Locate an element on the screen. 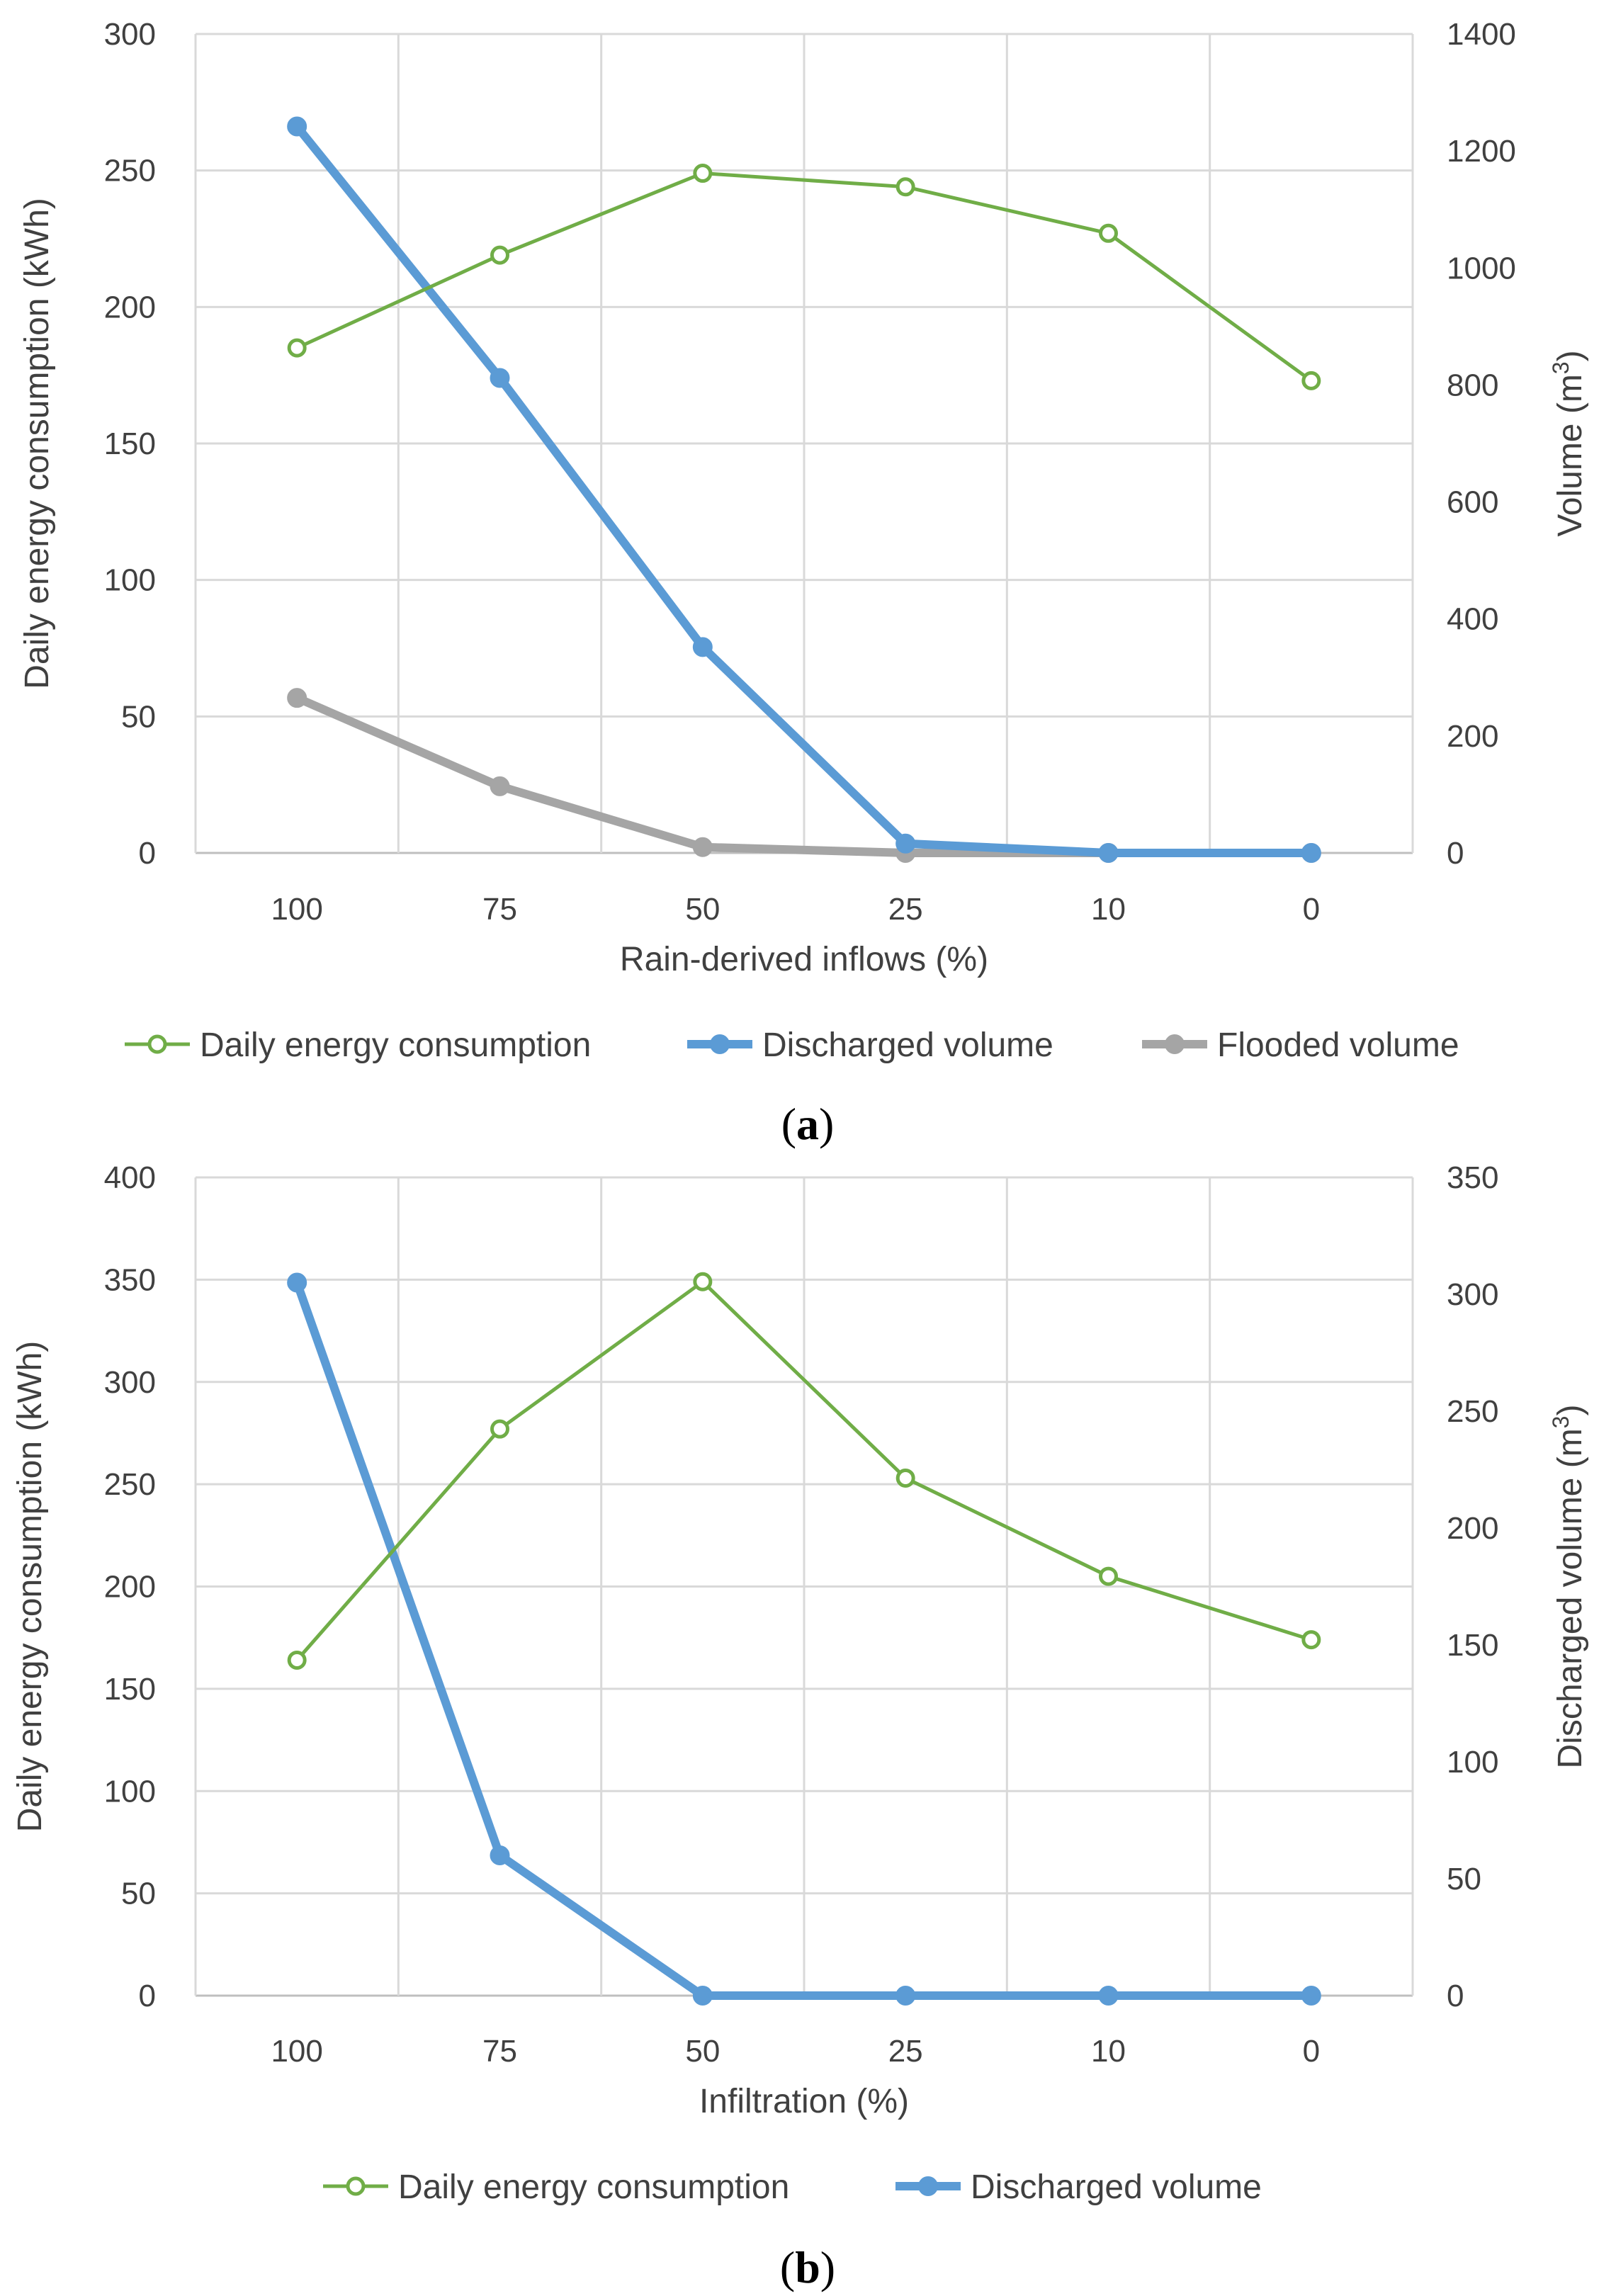 Image resolution: width=1616 pixels, height=2296 pixels. panel-caption: (a) is located at coordinates (808, 1124).